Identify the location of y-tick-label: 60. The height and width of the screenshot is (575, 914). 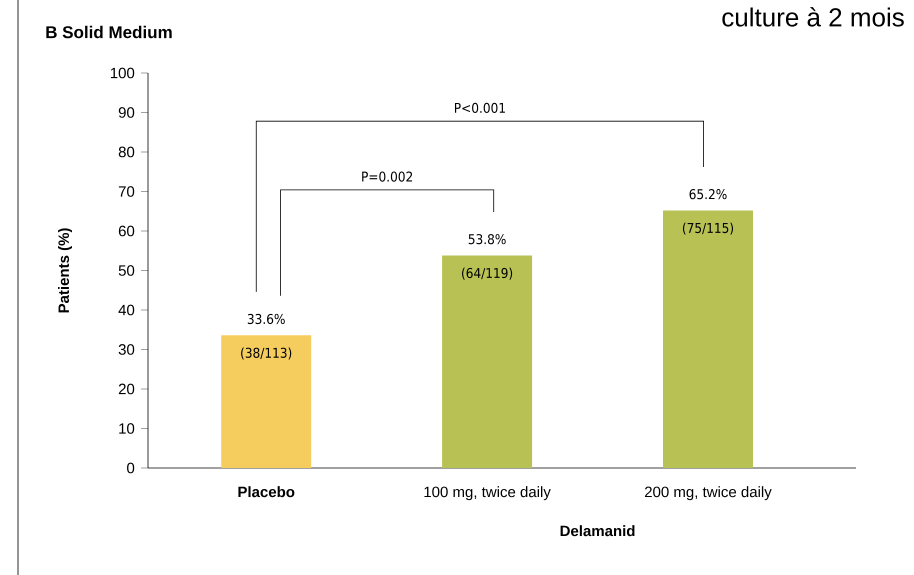
(126, 231).